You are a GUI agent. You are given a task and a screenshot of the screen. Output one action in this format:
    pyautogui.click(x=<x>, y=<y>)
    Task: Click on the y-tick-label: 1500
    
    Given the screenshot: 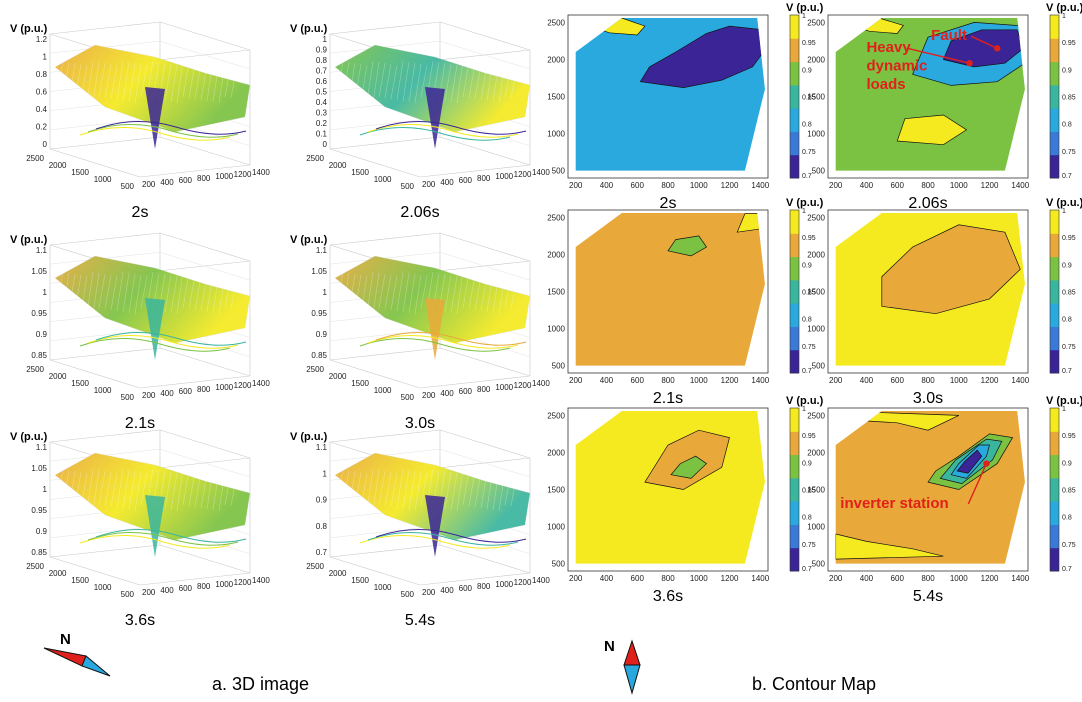 What is the action you would take?
    pyautogui.click(x=80, y=383)
    